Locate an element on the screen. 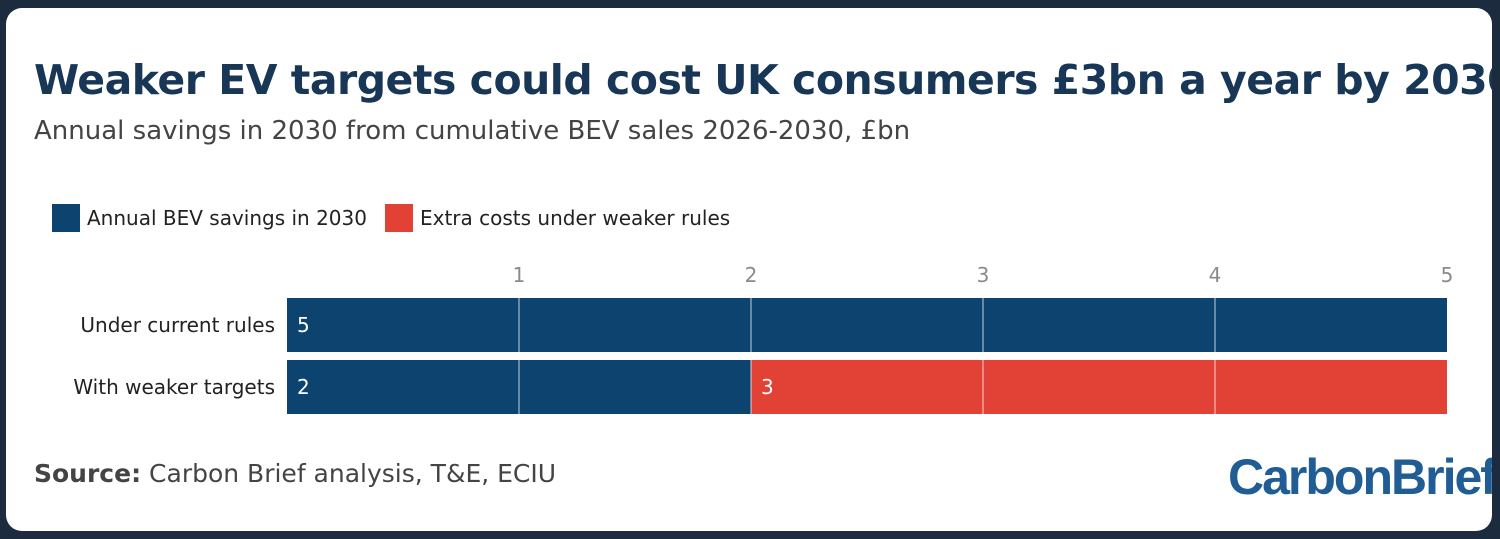 Image resolution: width=1500 pixels, height=539 pixels. data-label-1-0: 2 is located at coordinates (303, 387).